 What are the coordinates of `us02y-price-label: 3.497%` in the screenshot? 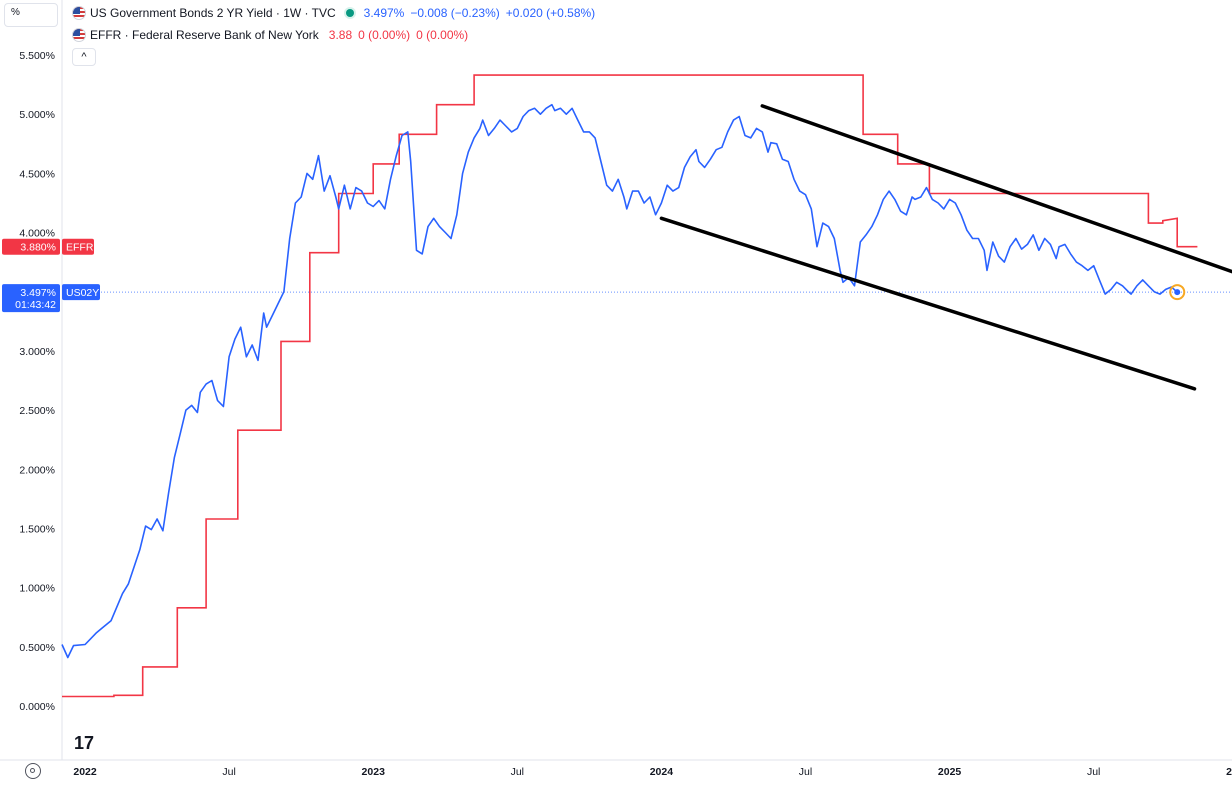 It's located at (38, 293).